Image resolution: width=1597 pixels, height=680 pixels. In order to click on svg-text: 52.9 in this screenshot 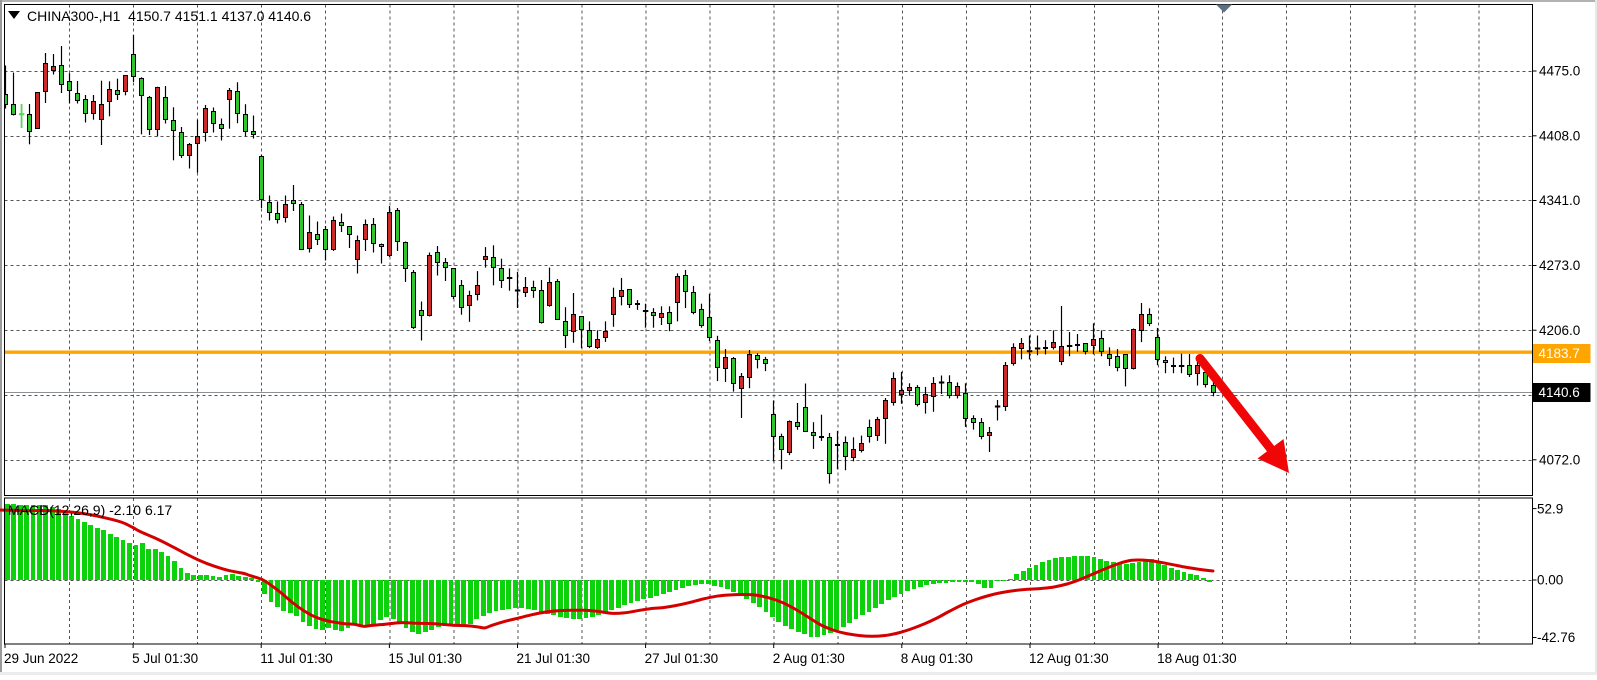, I will do `click(1550, 508)`.